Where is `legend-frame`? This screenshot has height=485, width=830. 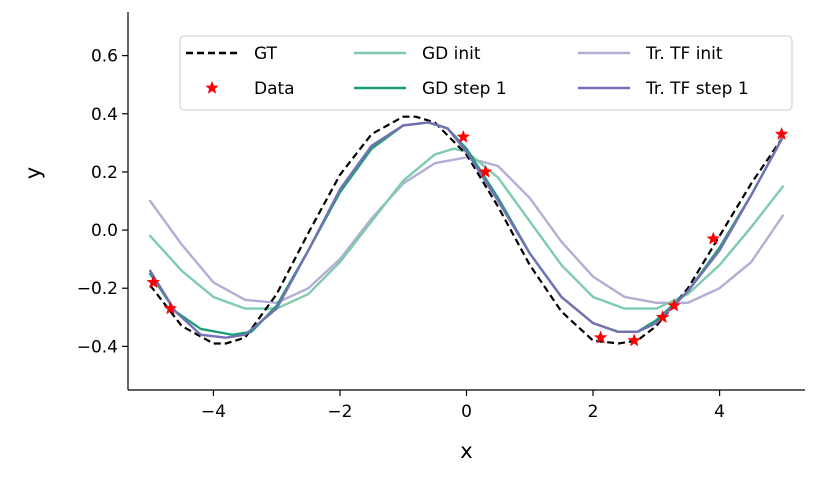
legend-frame is located at coordinates (486, 73).